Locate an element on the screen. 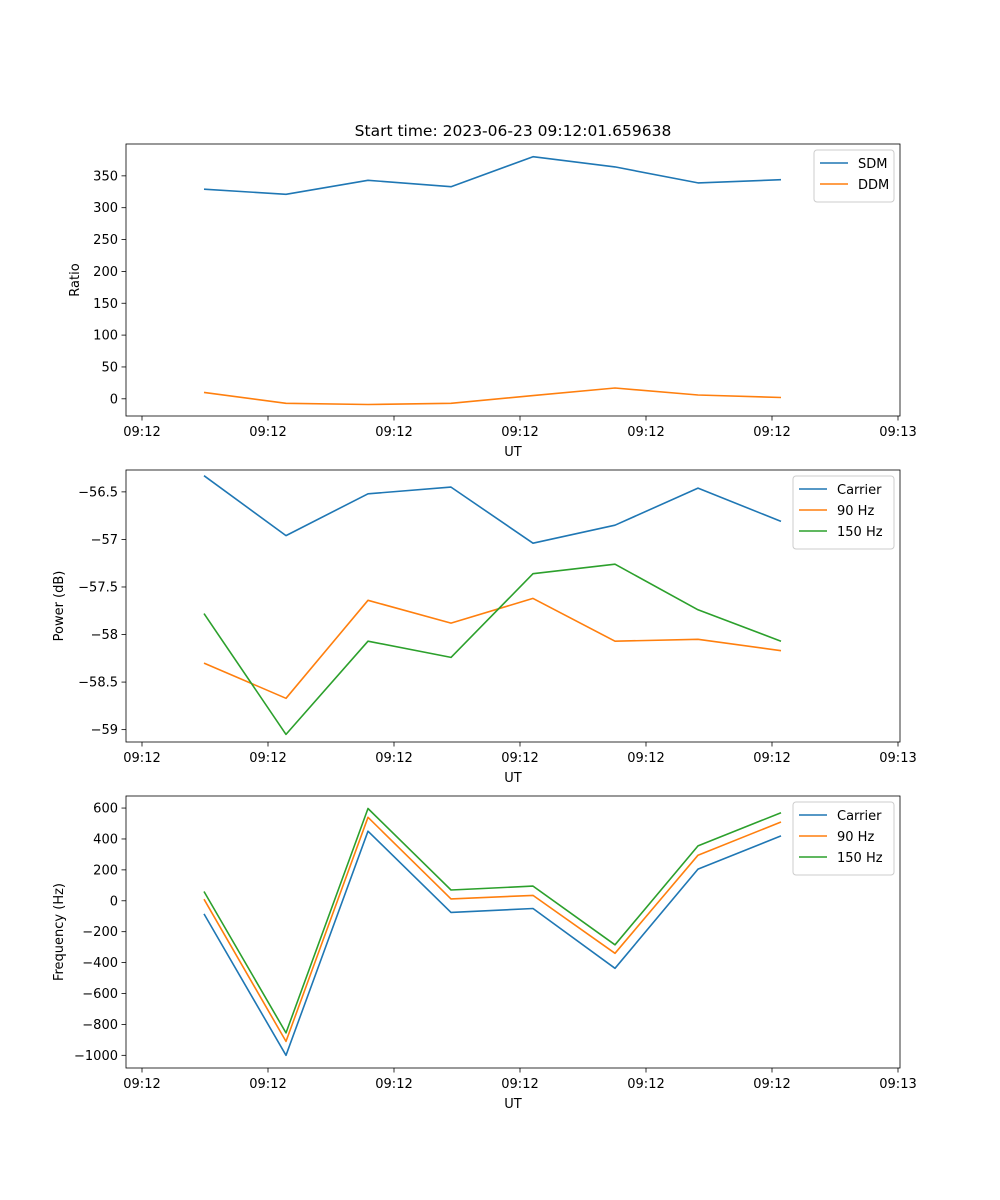 The width and height of the screenshot is (1000, 1200). ratio-y-tick-label: 100 is located at coordinates (105, 336).